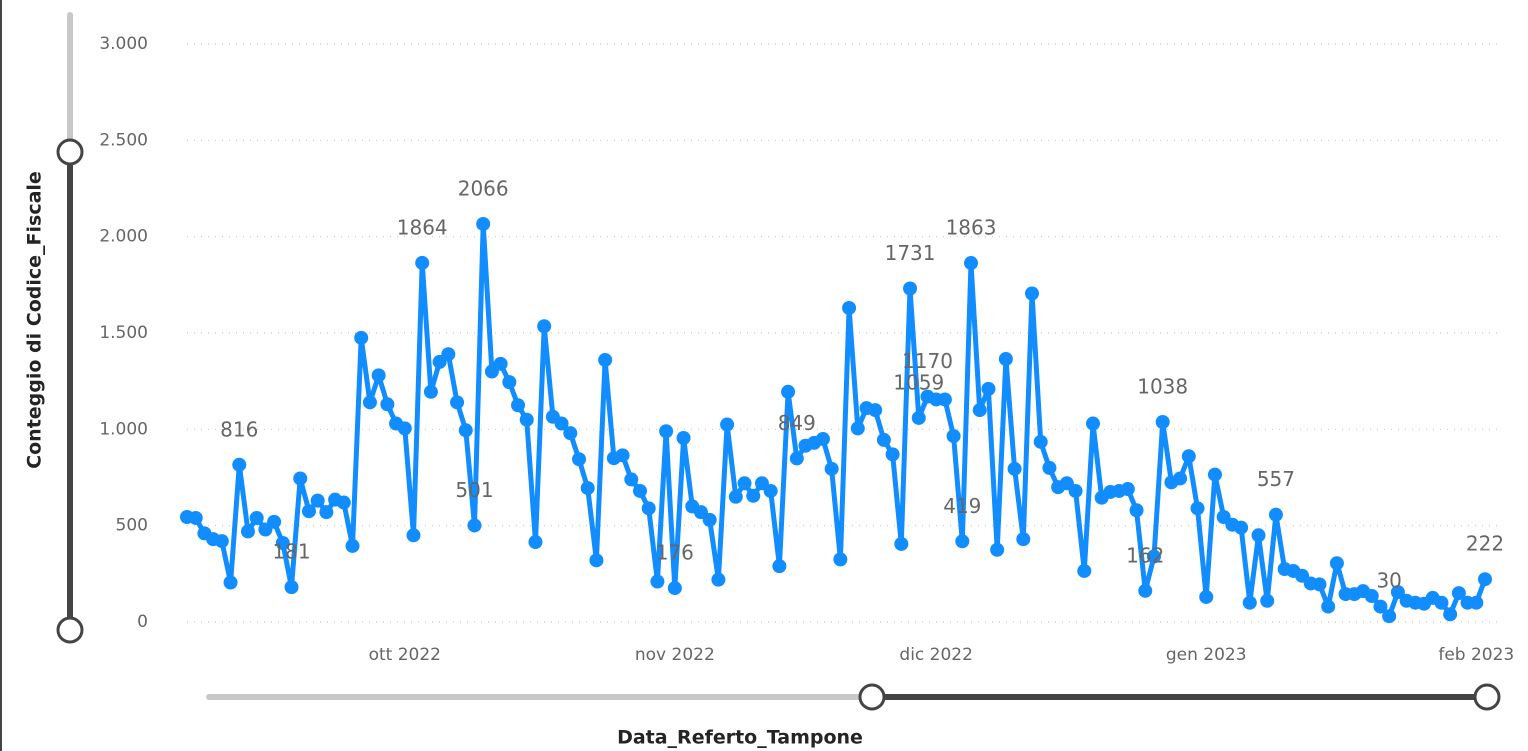 This screenshot has width=1528, height=751. What do you see at coordinates (35, 320) in the screenshot?
I see `y-axis-title: Conteggio di Codice_Fiscale` at bounding box center [35, 320].